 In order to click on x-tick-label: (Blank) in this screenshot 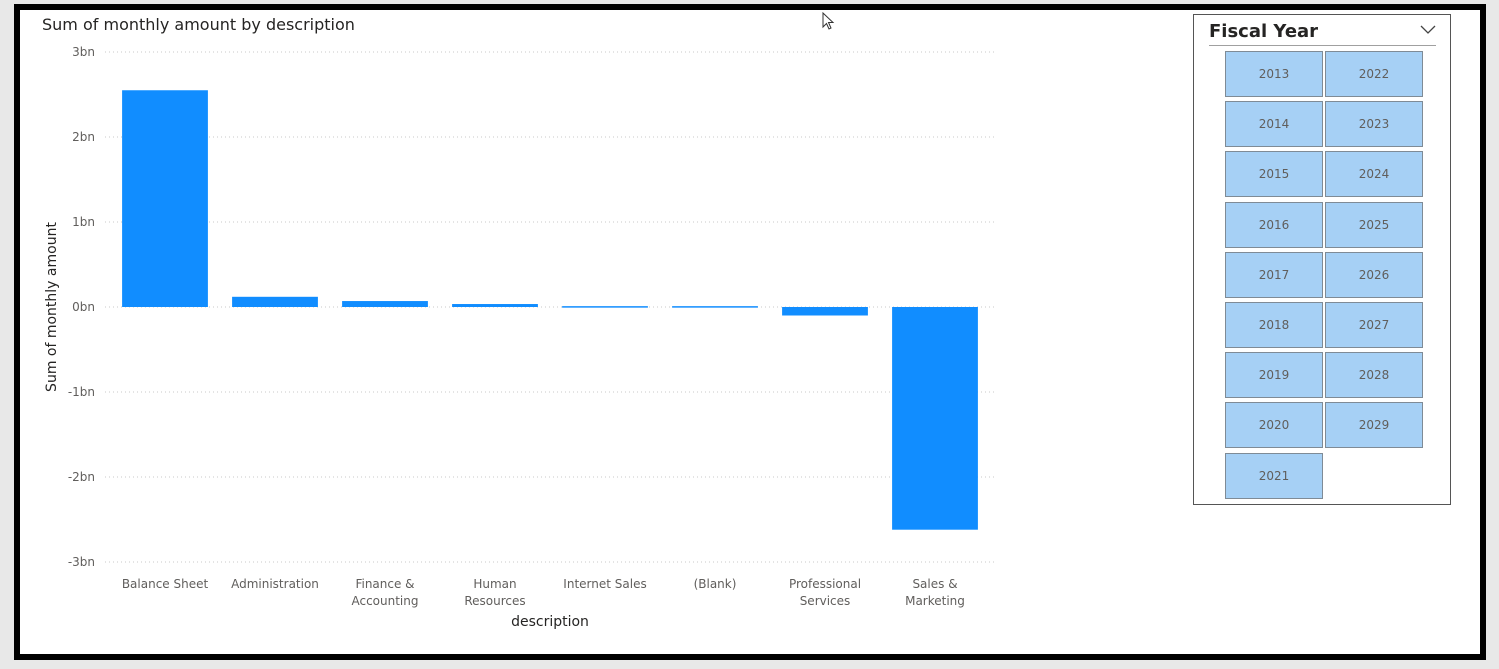, I will do `click(715, 584)`.